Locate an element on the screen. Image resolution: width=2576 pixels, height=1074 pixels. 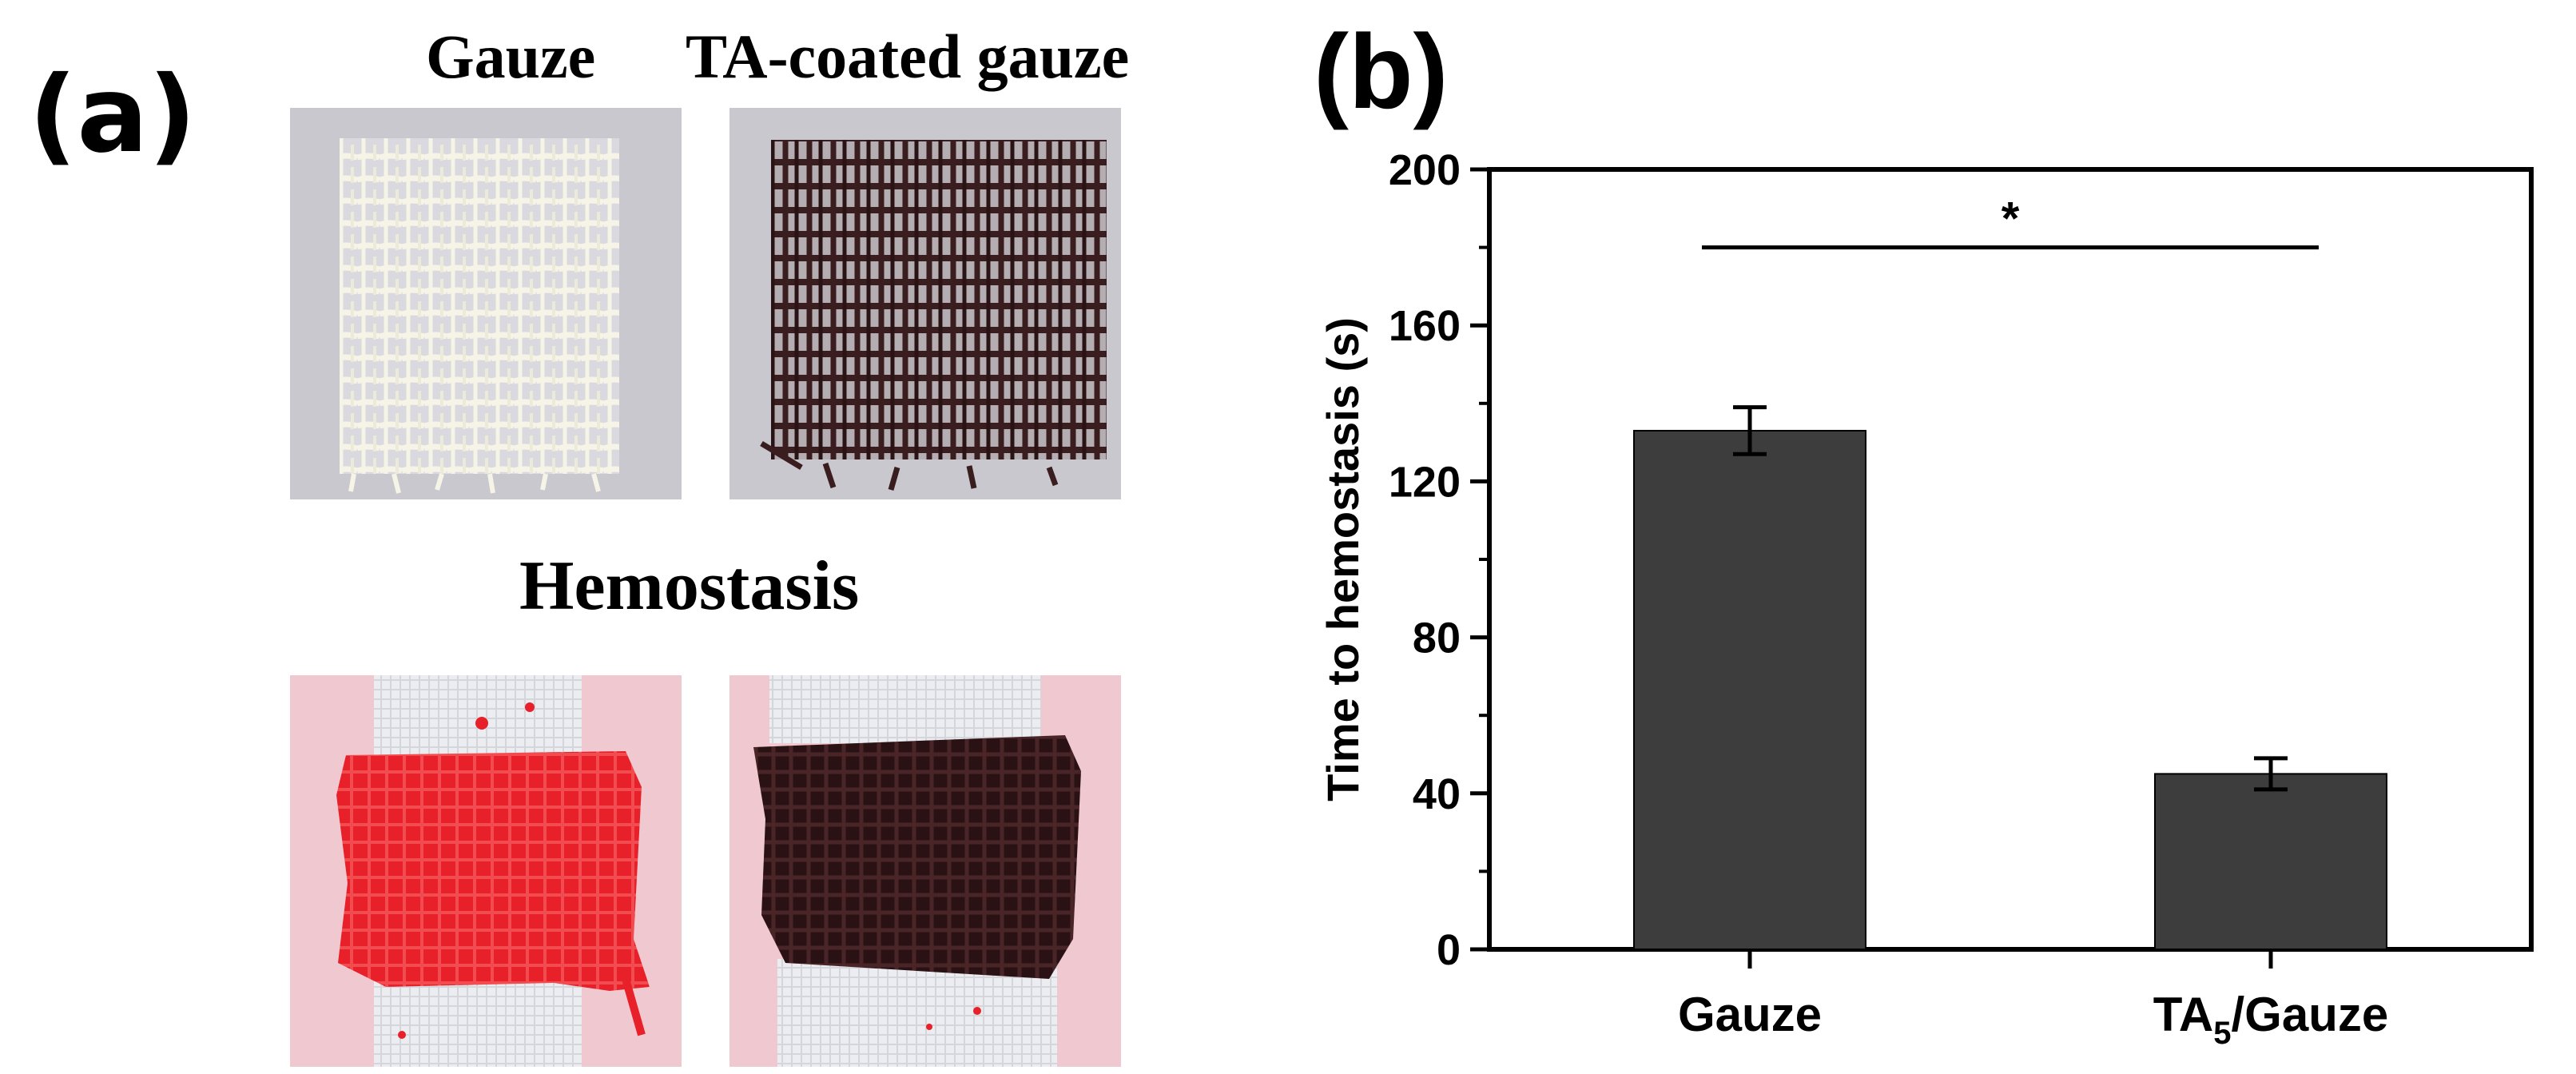
x-tick-label-0: Gauze is located at coordinates (1750, 1014).